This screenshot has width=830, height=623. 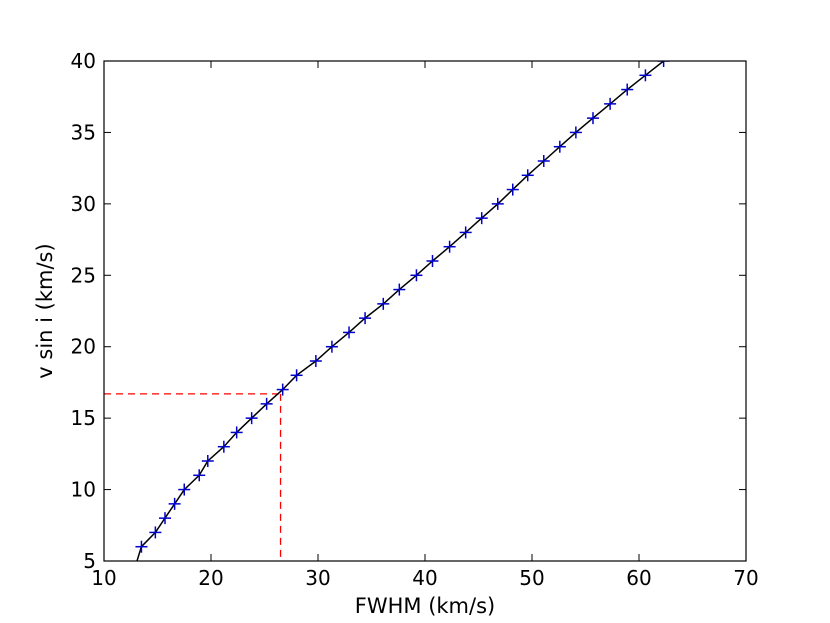 What do you see at coordinates (45, 310) in the screenshot?
I see `y-axis-label: v sin i (km/s)` at bounding box center [45, 310].